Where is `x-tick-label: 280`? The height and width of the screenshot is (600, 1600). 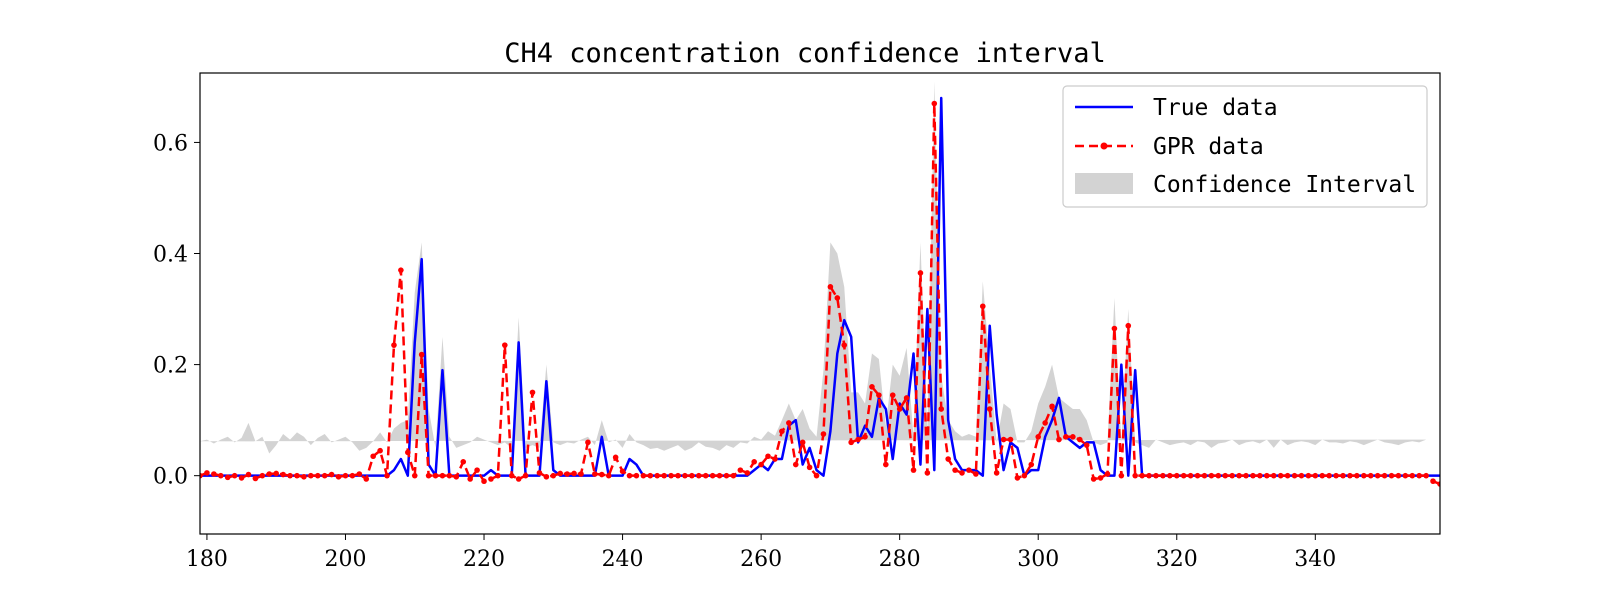 x-tick-label: 280 is located at coordinates (900, 559).